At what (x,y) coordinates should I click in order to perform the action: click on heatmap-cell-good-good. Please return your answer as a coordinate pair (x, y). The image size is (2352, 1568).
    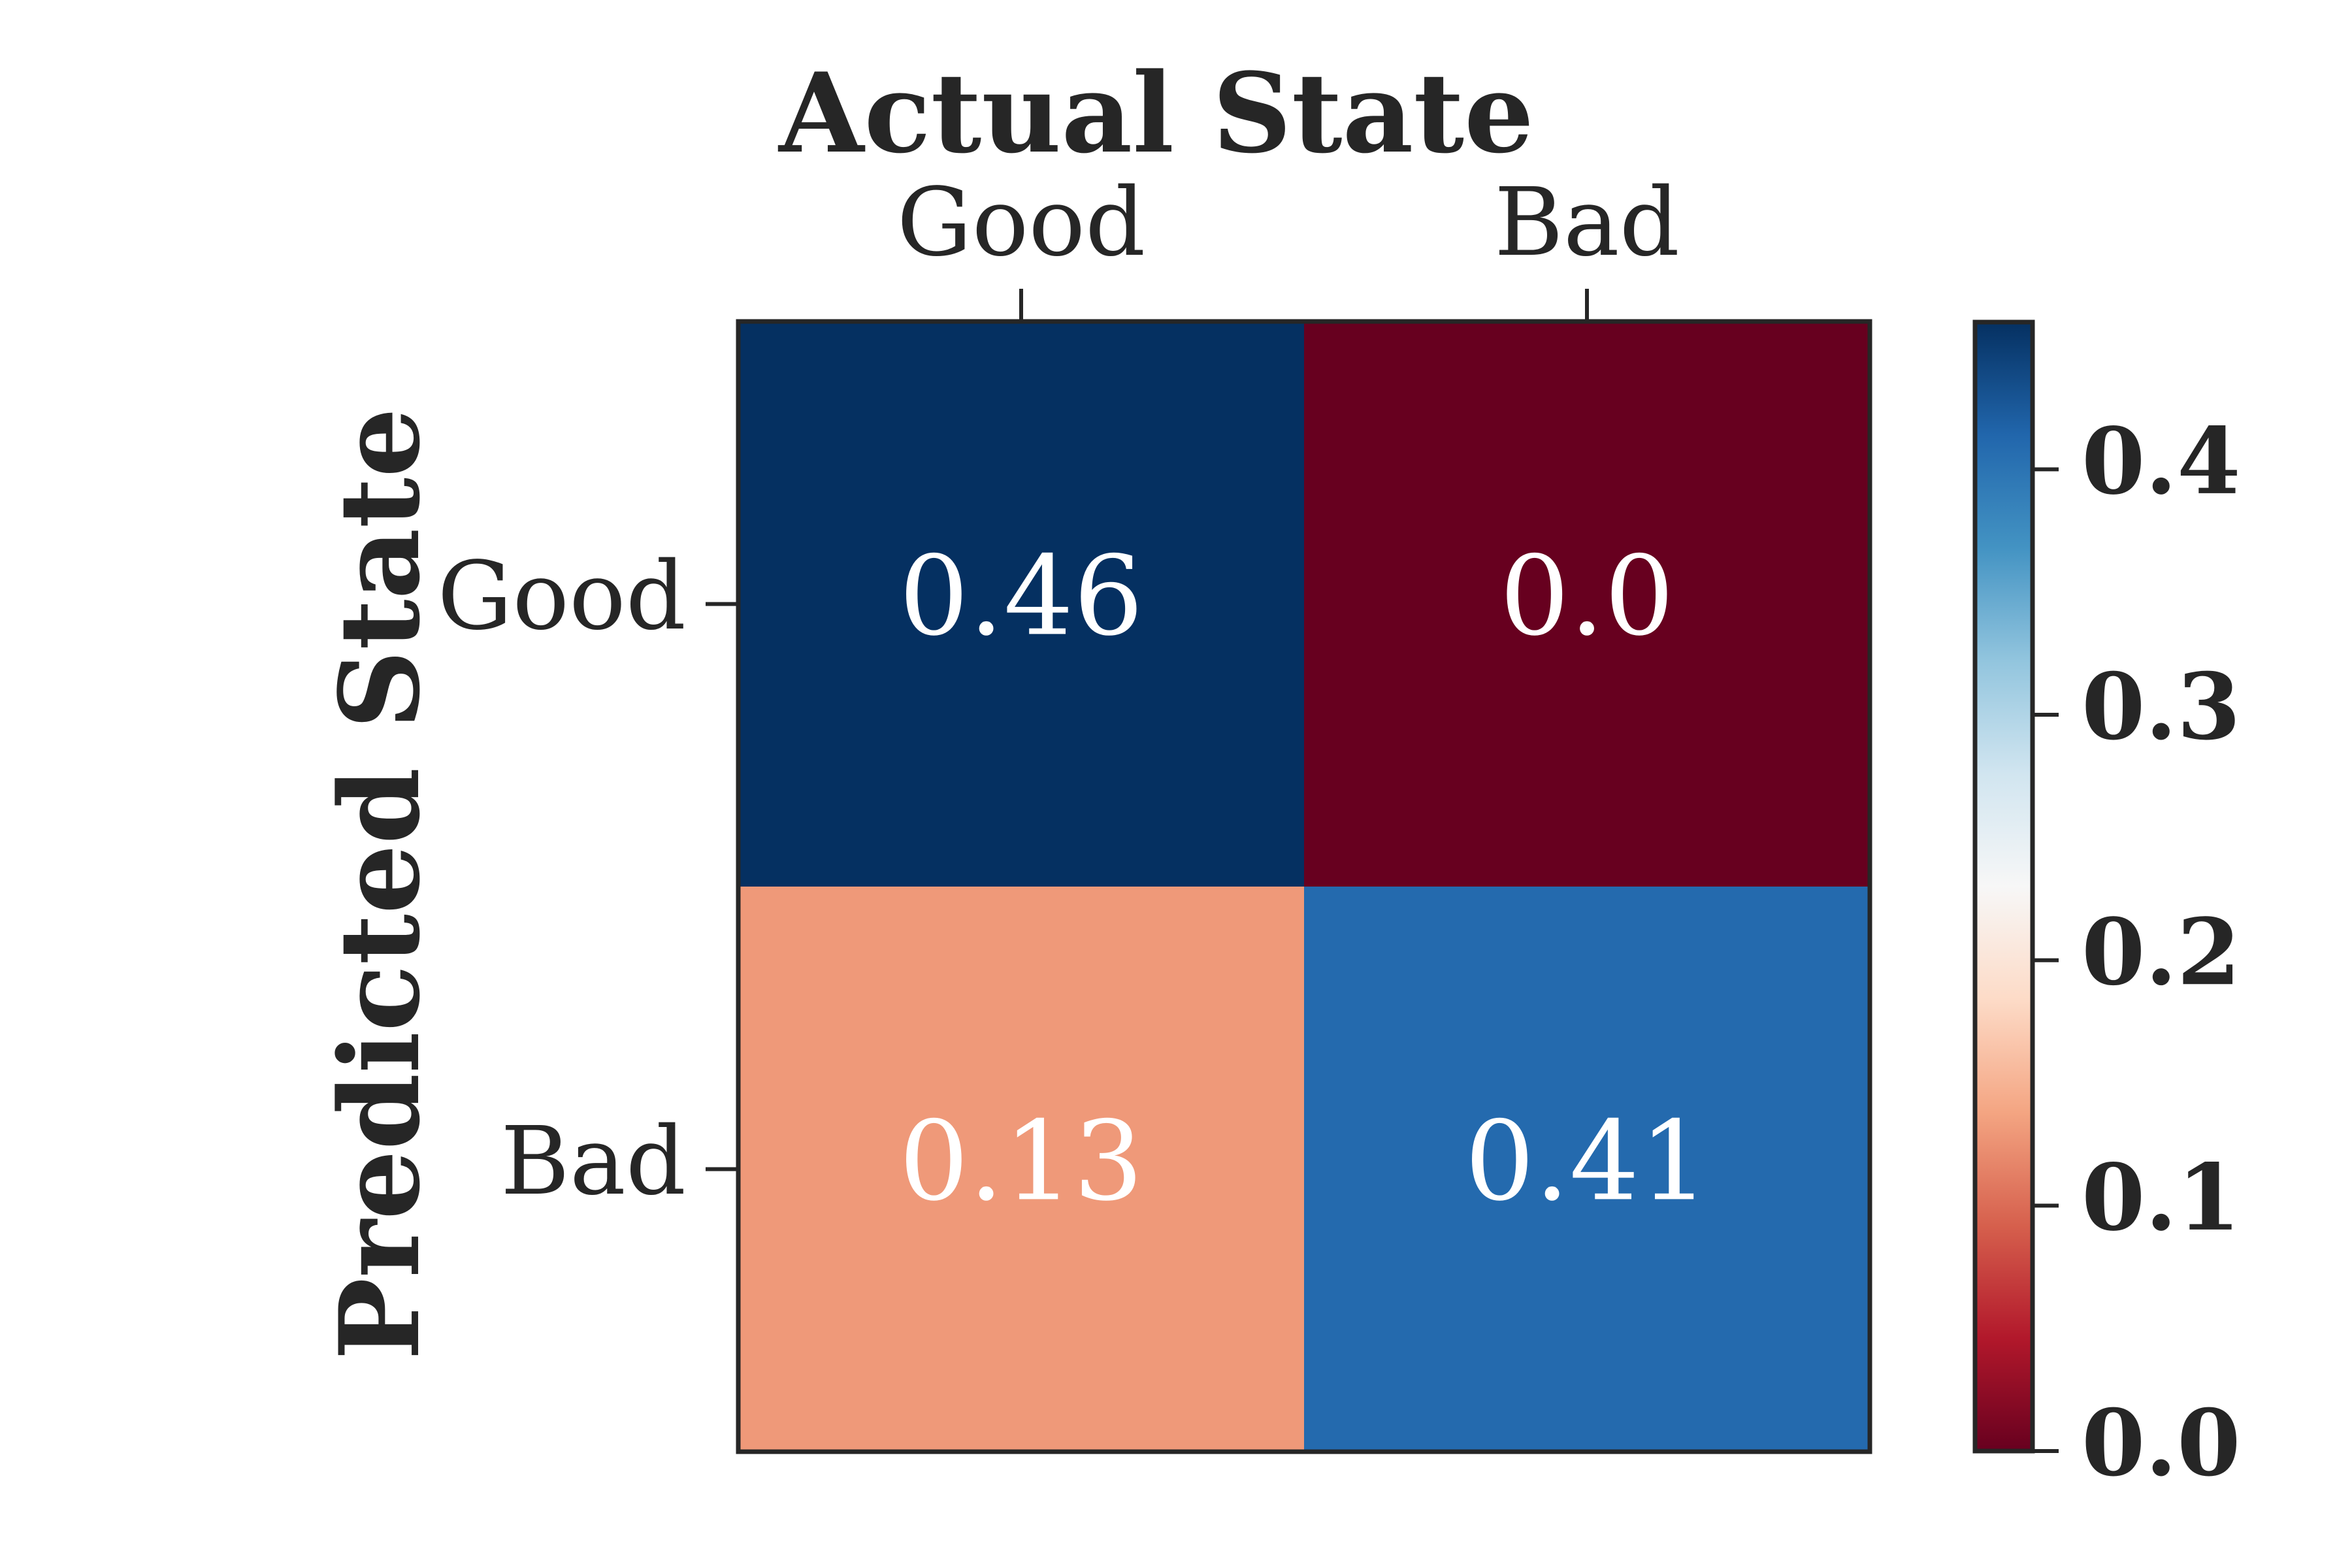
    Looking at the image, I should click on (1021, 604).